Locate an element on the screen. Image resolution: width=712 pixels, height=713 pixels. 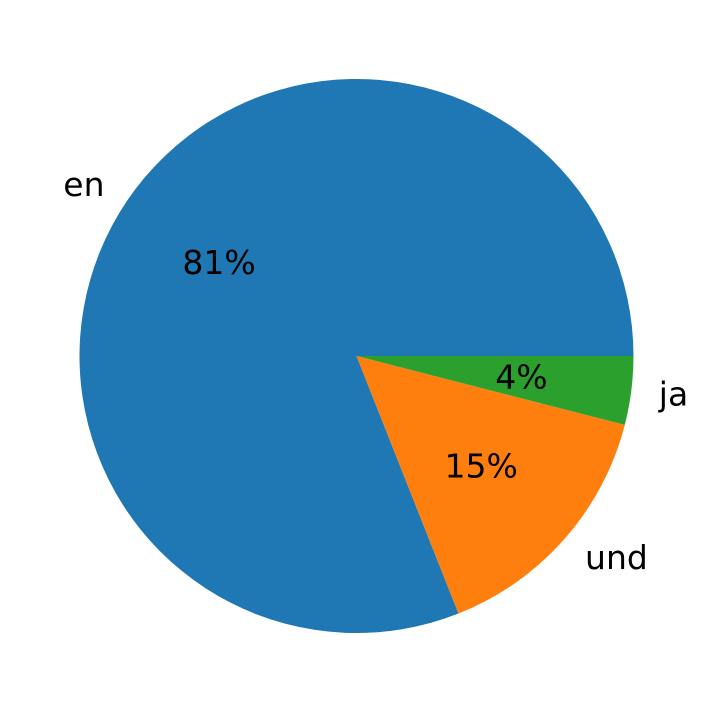
pct-label-ja: 4% is located at coordinates (521, 376).